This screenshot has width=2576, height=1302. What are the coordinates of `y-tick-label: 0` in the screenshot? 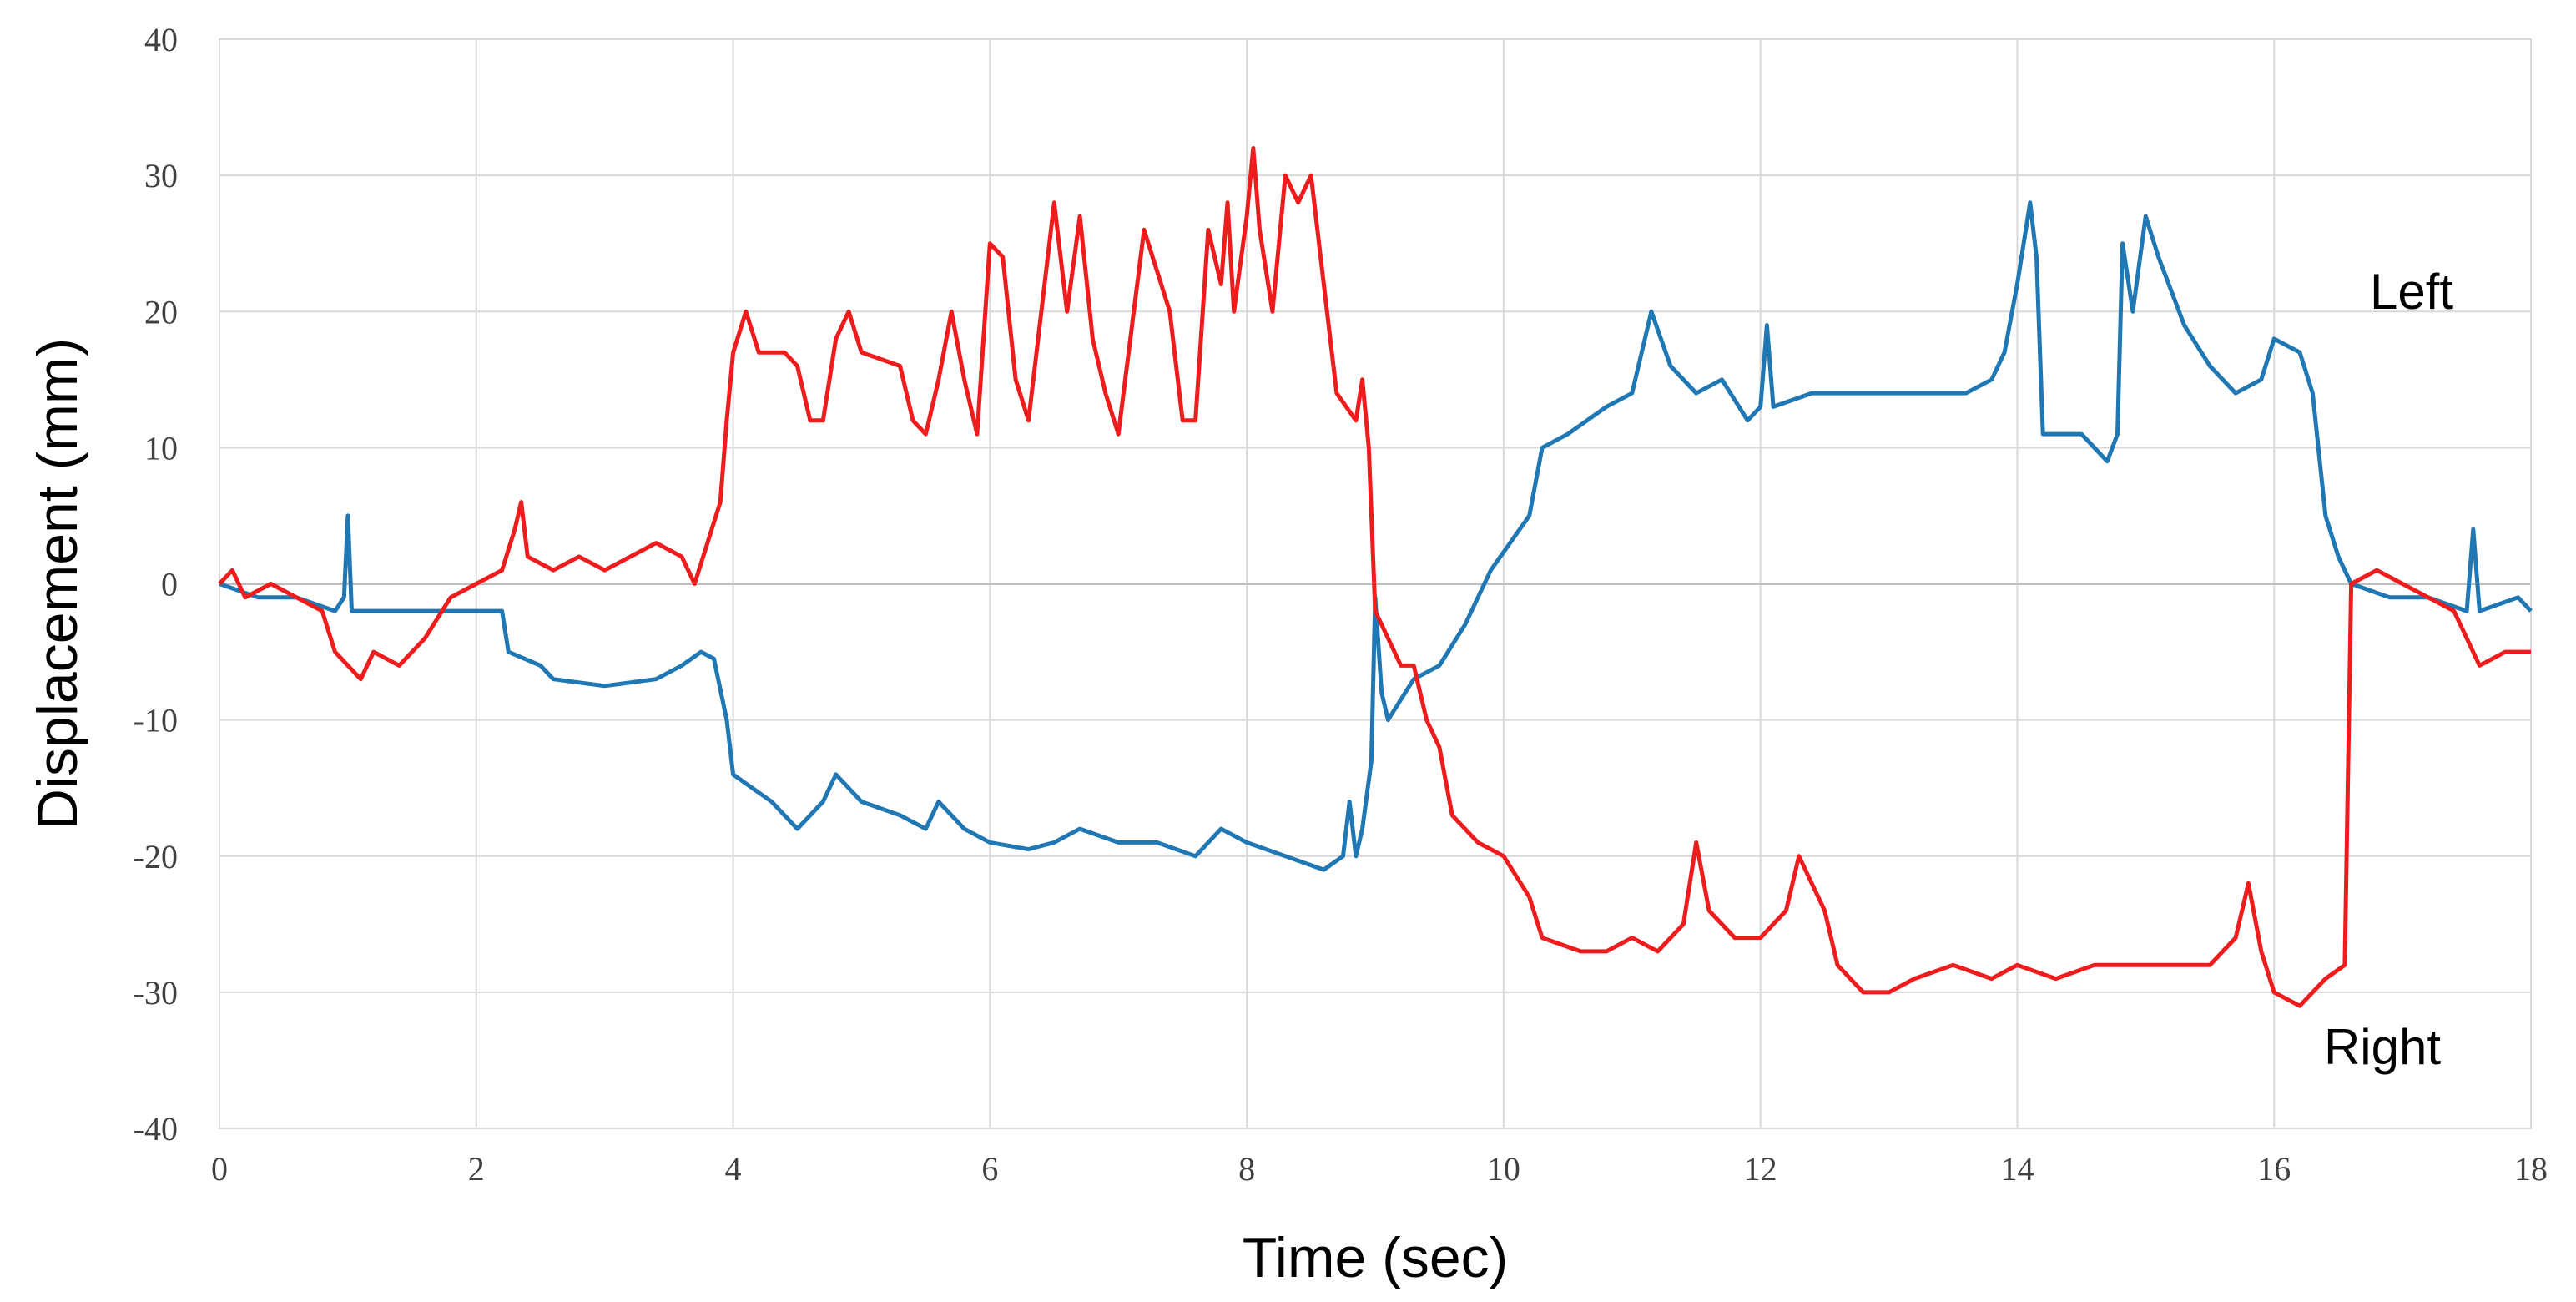 It's located at (169, 584).